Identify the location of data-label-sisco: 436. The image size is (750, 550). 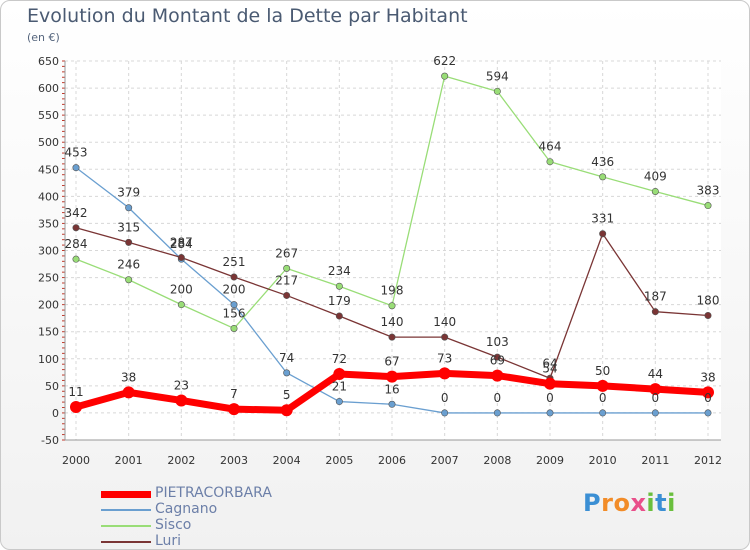
(602, 162).